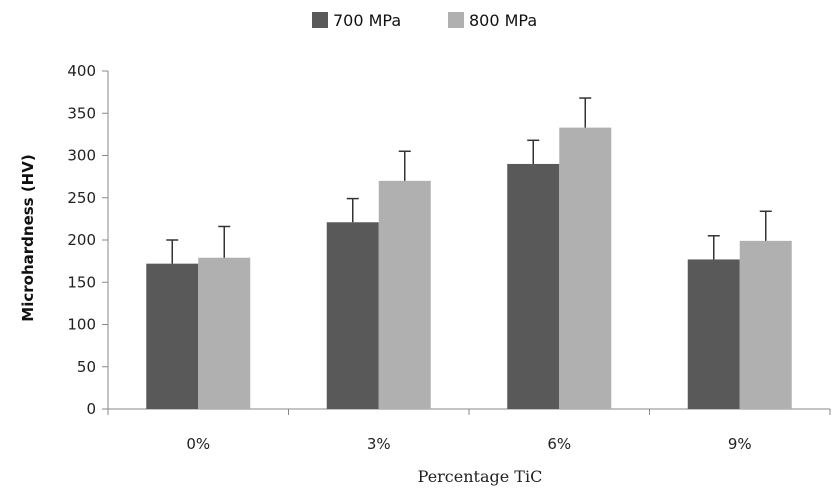  I want to click on y-axis-label: Microhardness (HV), so click(28, 237).